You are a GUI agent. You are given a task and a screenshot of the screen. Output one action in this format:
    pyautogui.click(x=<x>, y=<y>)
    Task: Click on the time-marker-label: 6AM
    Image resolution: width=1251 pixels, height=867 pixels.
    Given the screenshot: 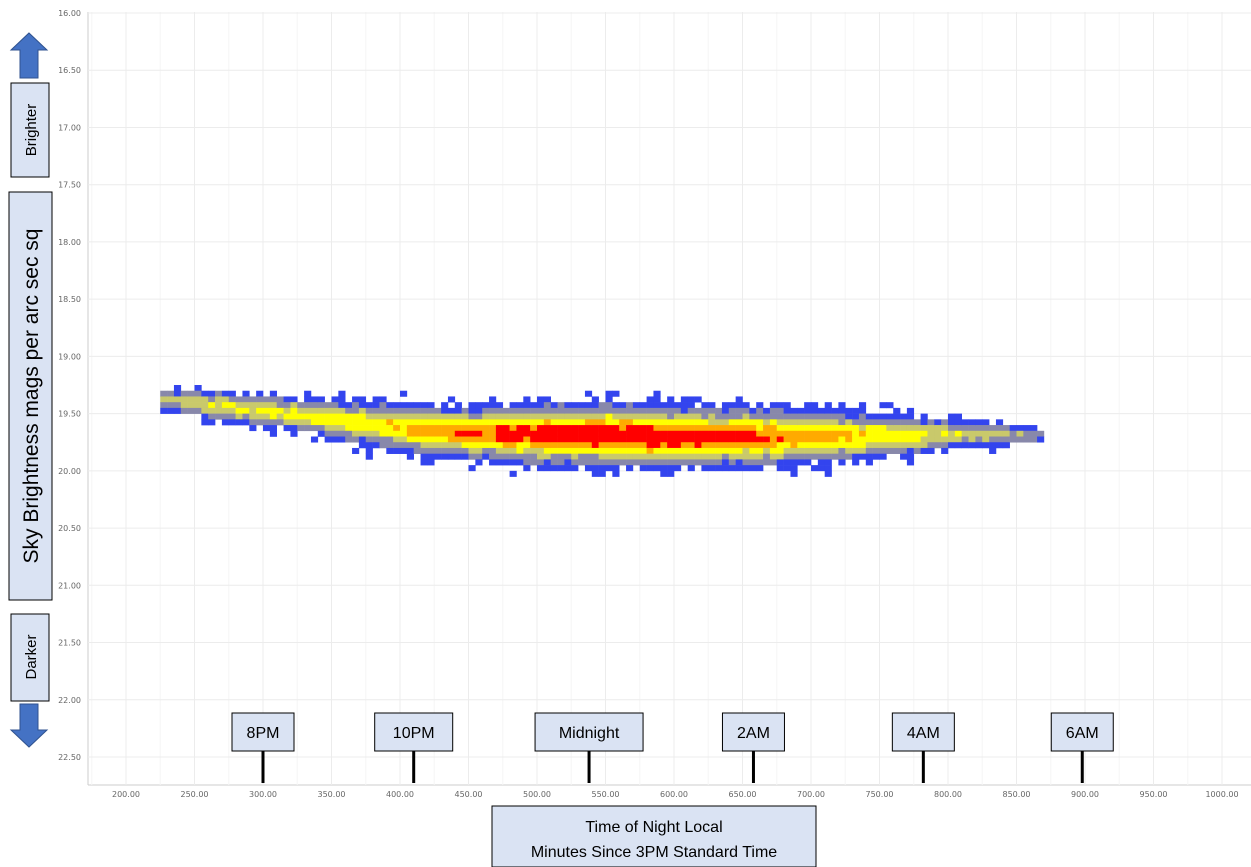 What is the action you would take?
    pyautogui.click(x=1082, y=733)
    